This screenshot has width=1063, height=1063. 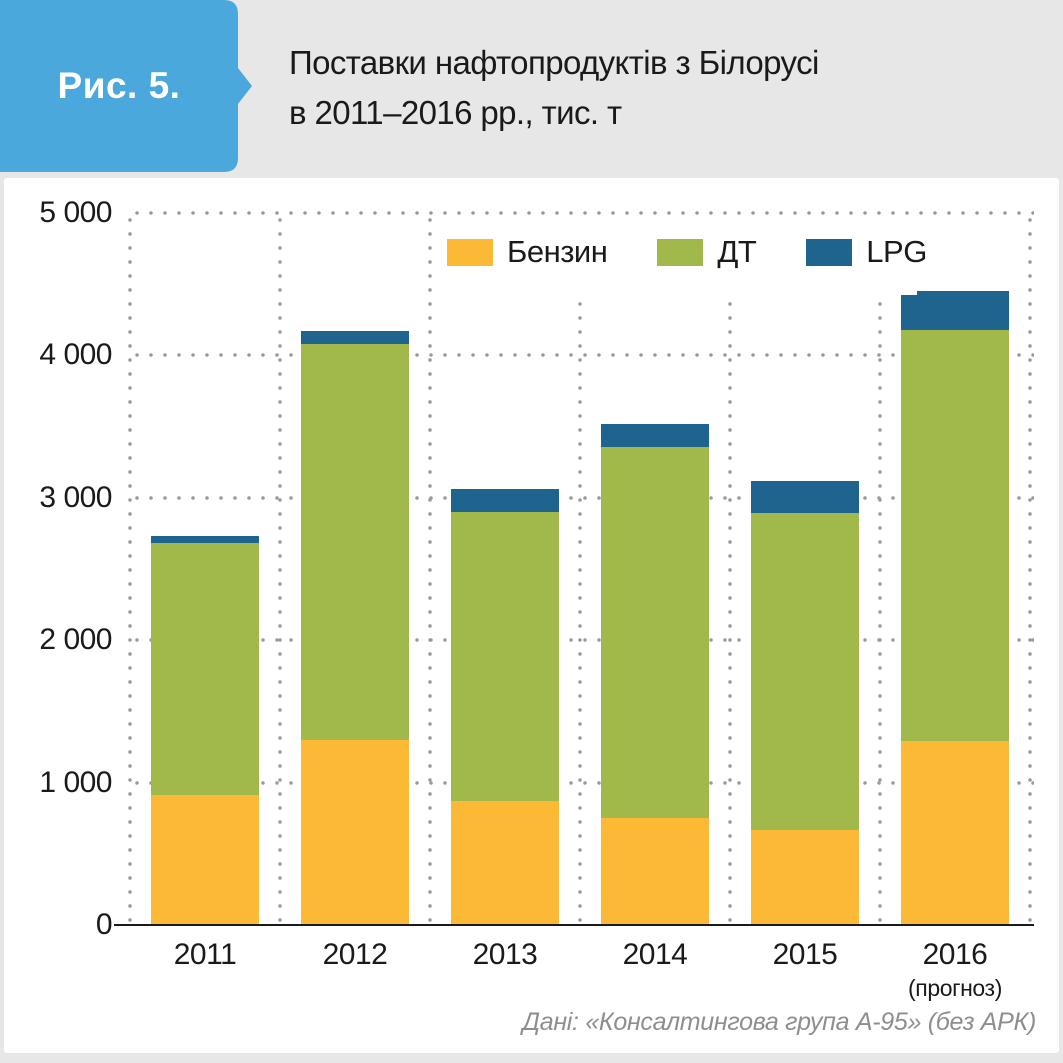 I want to click on bar-2015, so click(x=805, y=702).